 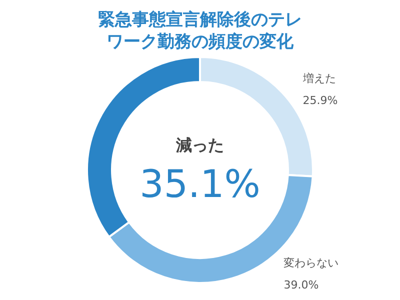 What do you see at coordinates (200, 31) in the screenshot?
I see `chart-title: 緊急事態宣言解除後のテレワーク勤務の頻度の変化` at bounding box center [200, 31].